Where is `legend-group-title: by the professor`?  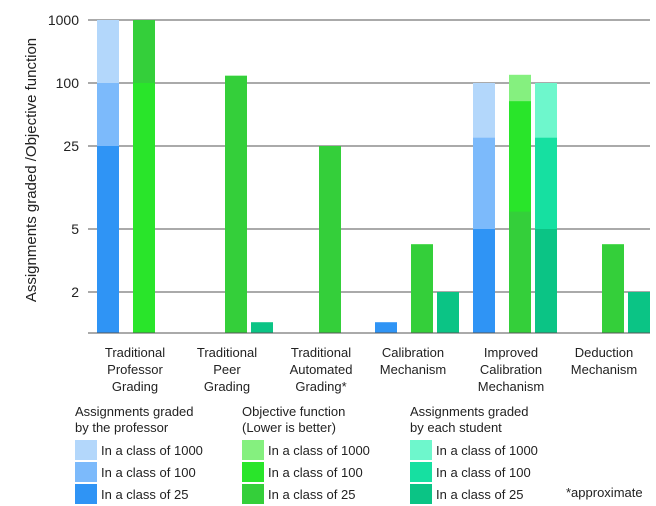 legend-group-title: by the professor is located at coordinates (122, 427).